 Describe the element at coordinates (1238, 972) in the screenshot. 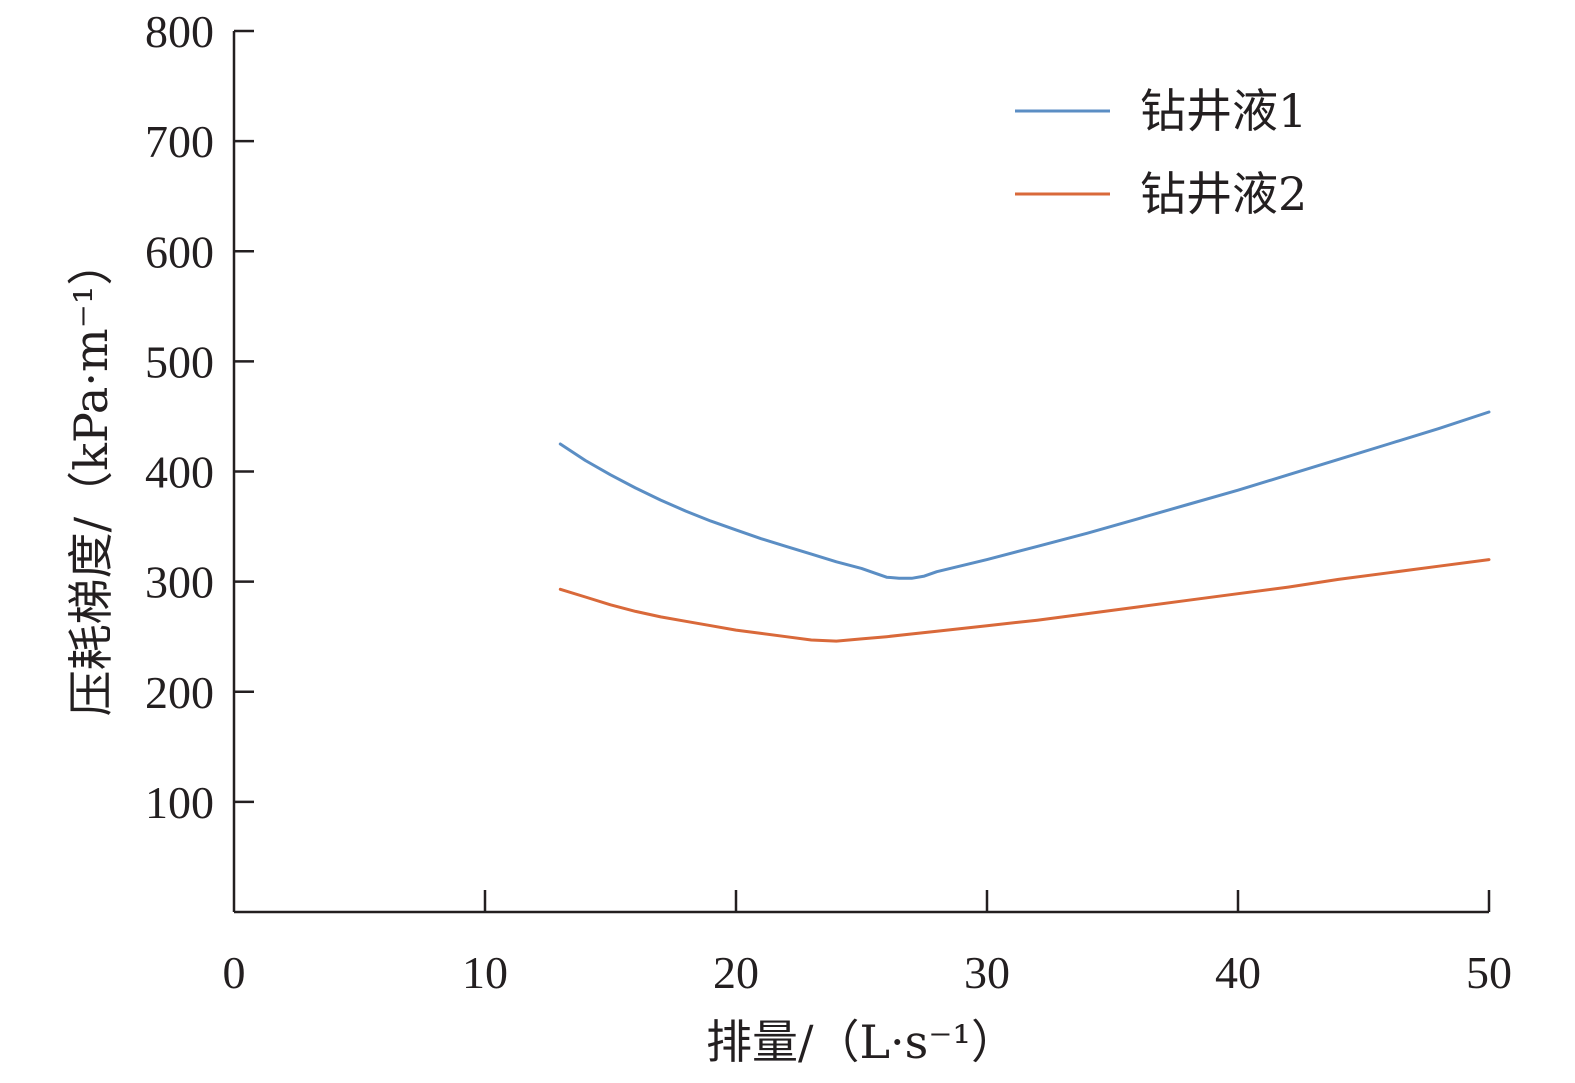

I see `x-tick-label: 40` at that location.